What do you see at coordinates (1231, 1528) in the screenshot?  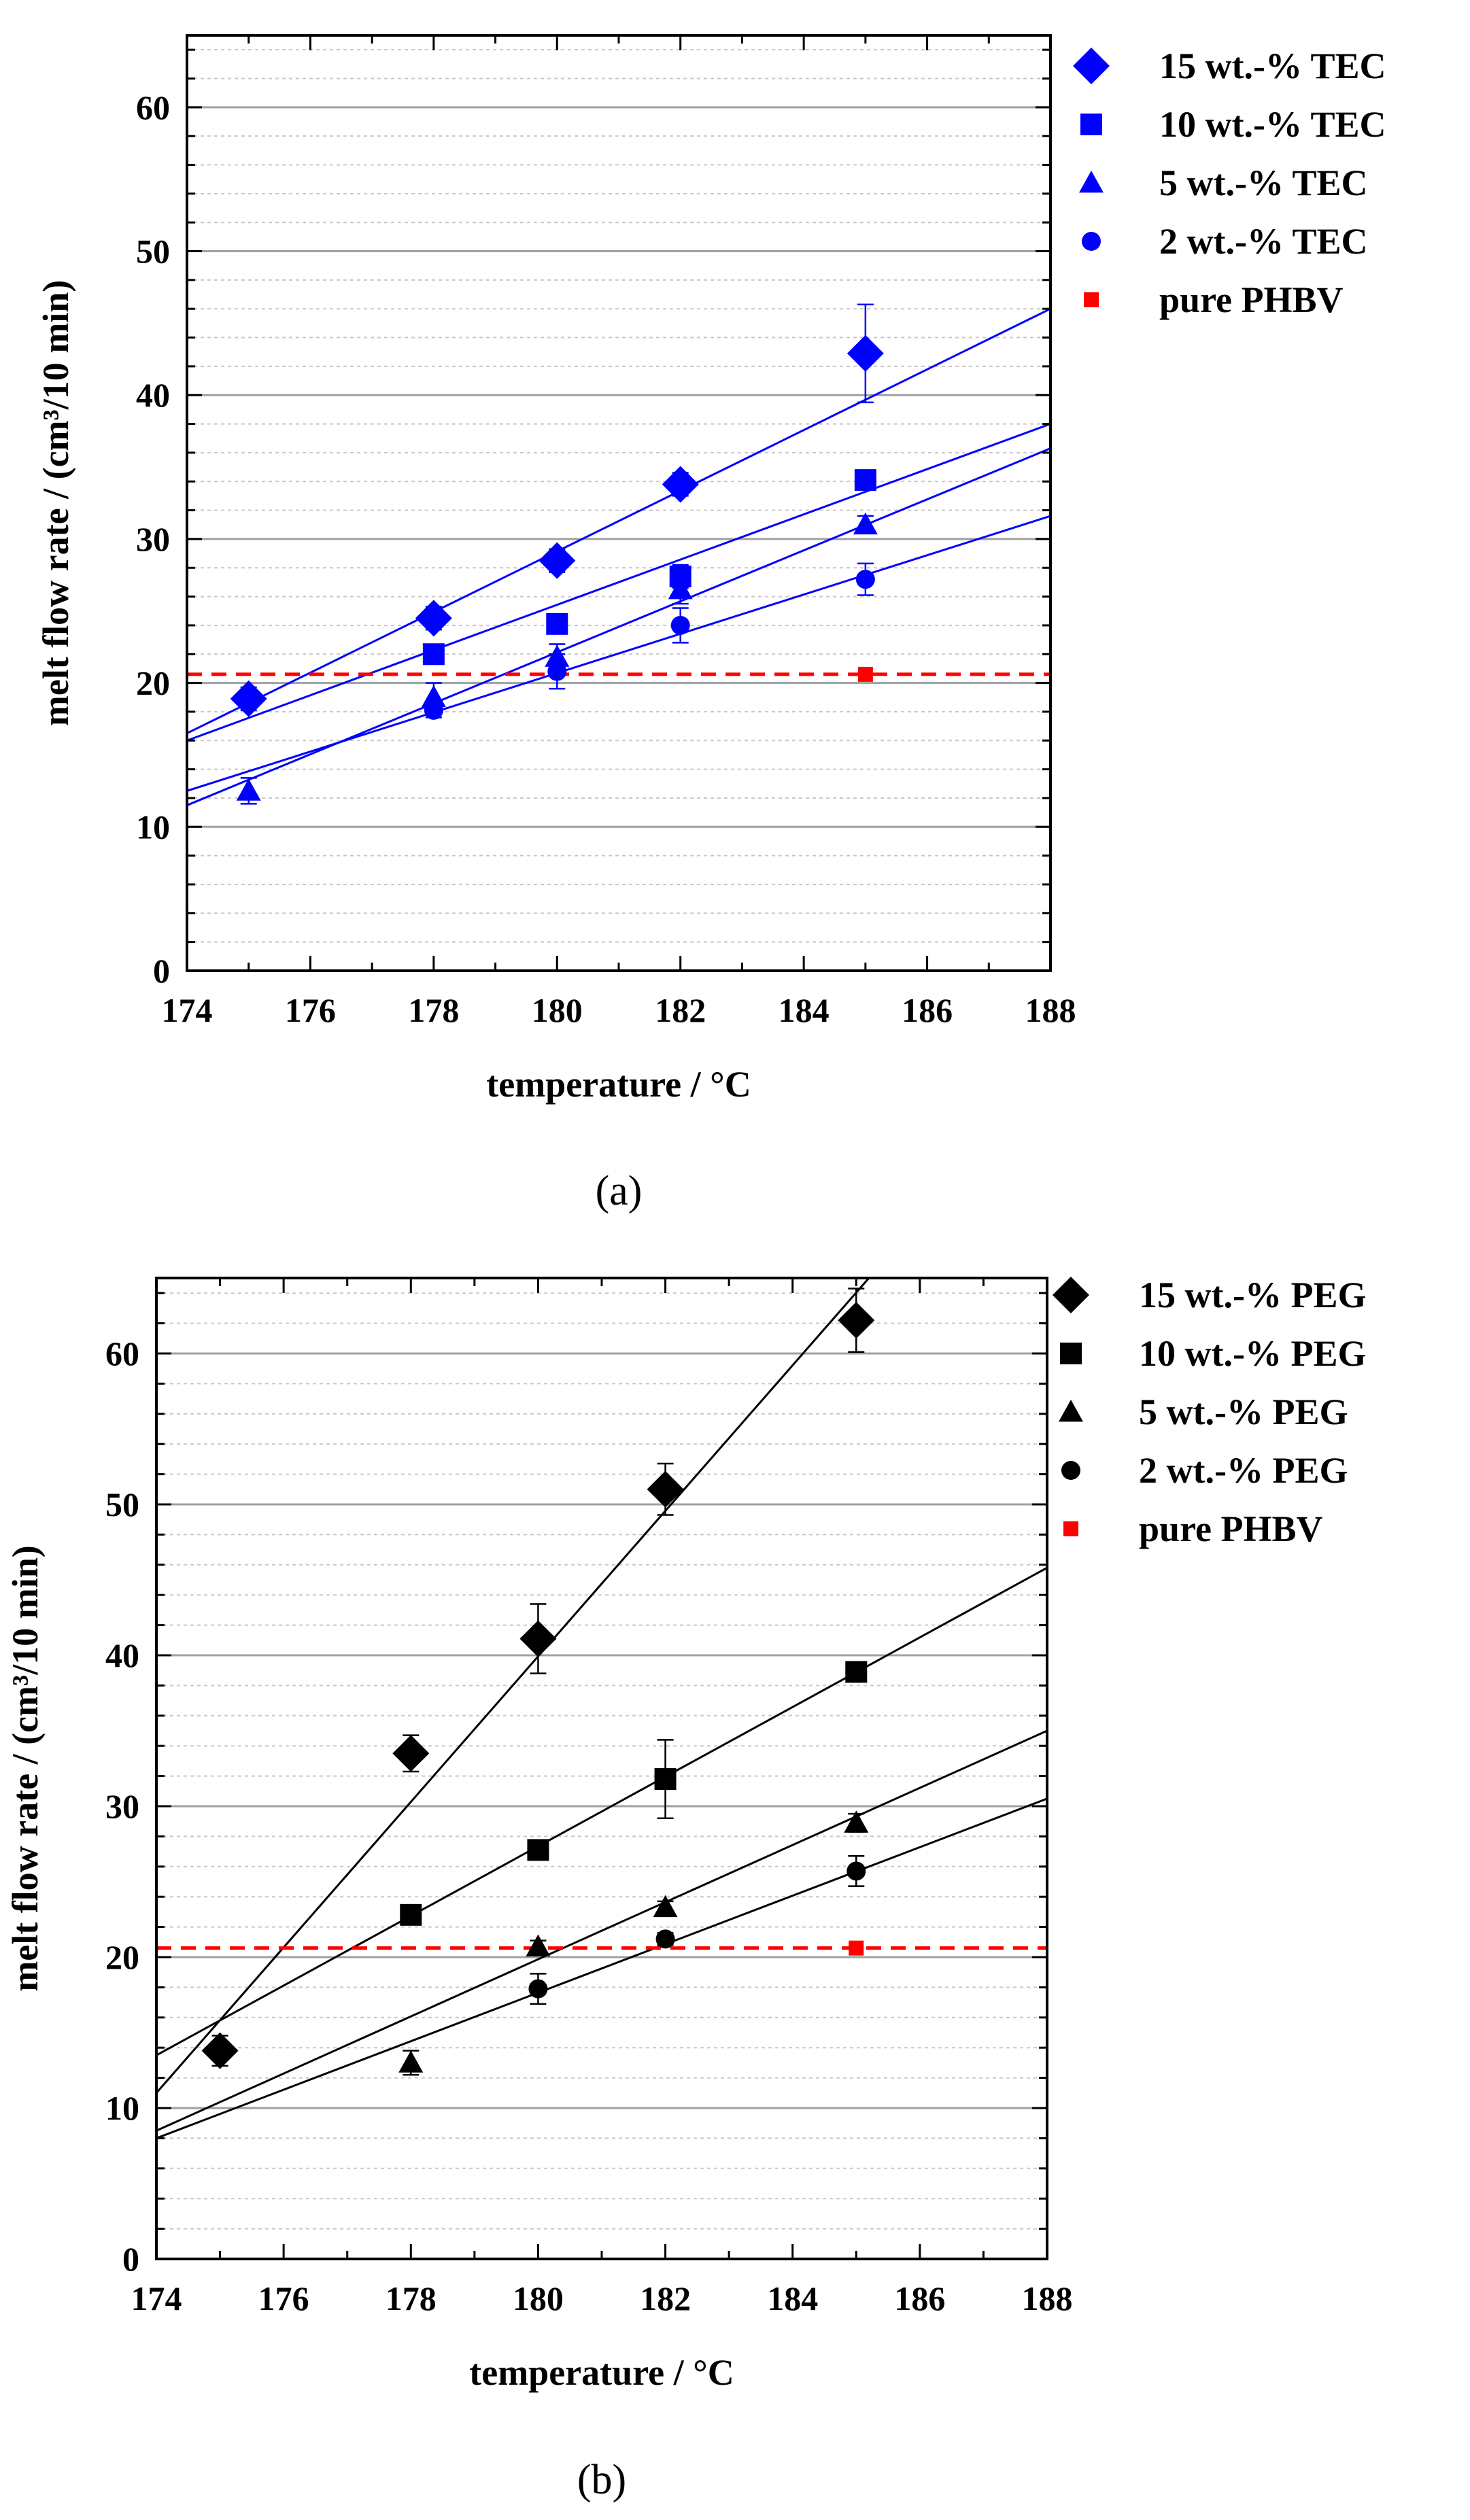 I see `legend-label: pure PHBV` at bounding box center [1231, 1528].